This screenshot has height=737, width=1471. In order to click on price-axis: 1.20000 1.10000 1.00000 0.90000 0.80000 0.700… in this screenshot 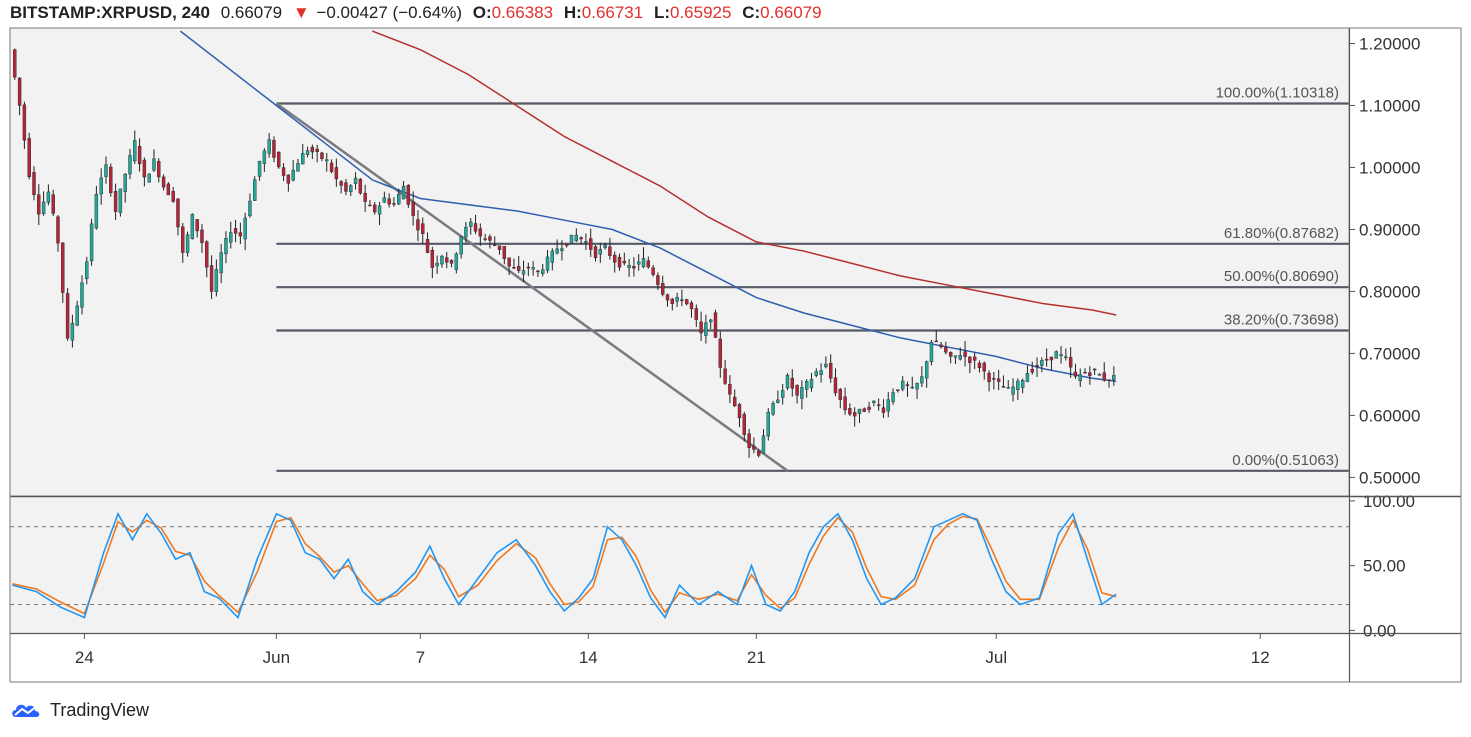, I will do `click(1384, 260)`.